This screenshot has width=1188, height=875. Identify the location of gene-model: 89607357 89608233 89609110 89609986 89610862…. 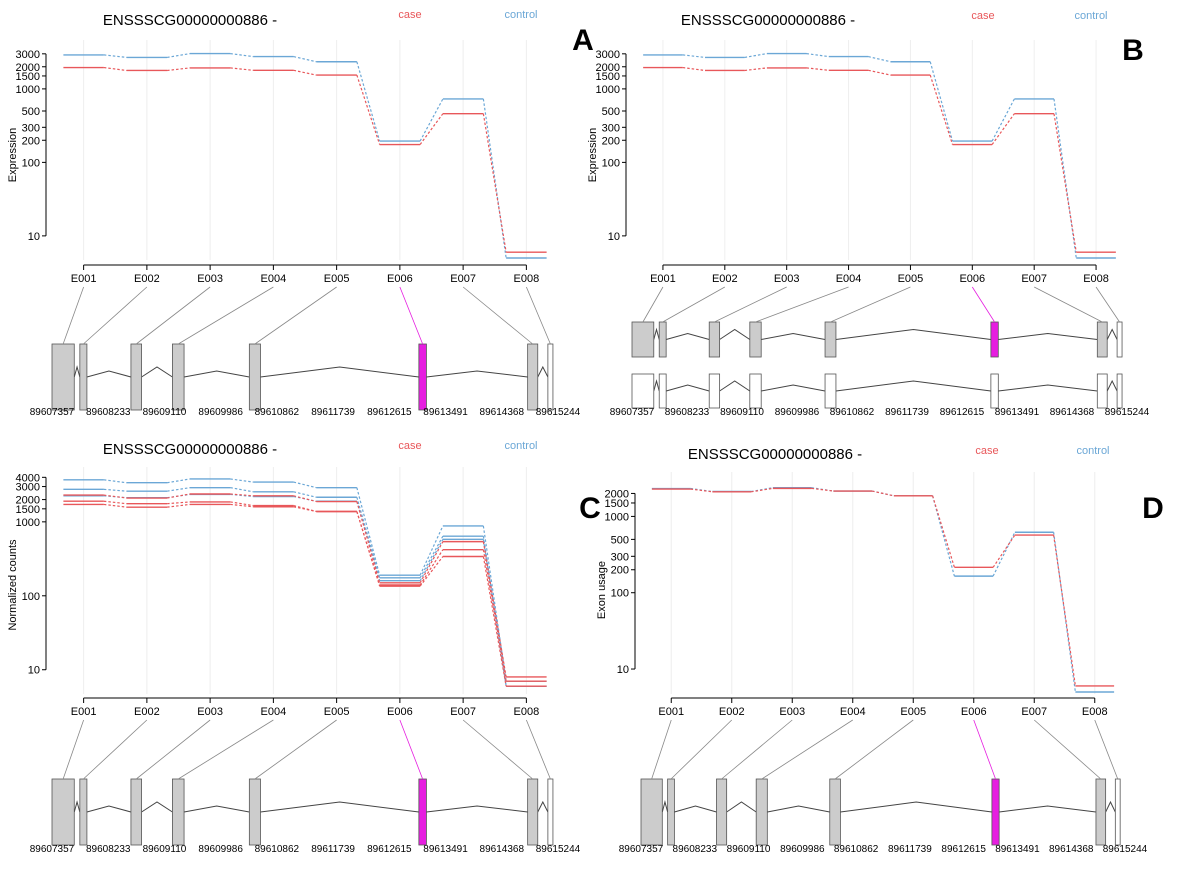
(305, 787).